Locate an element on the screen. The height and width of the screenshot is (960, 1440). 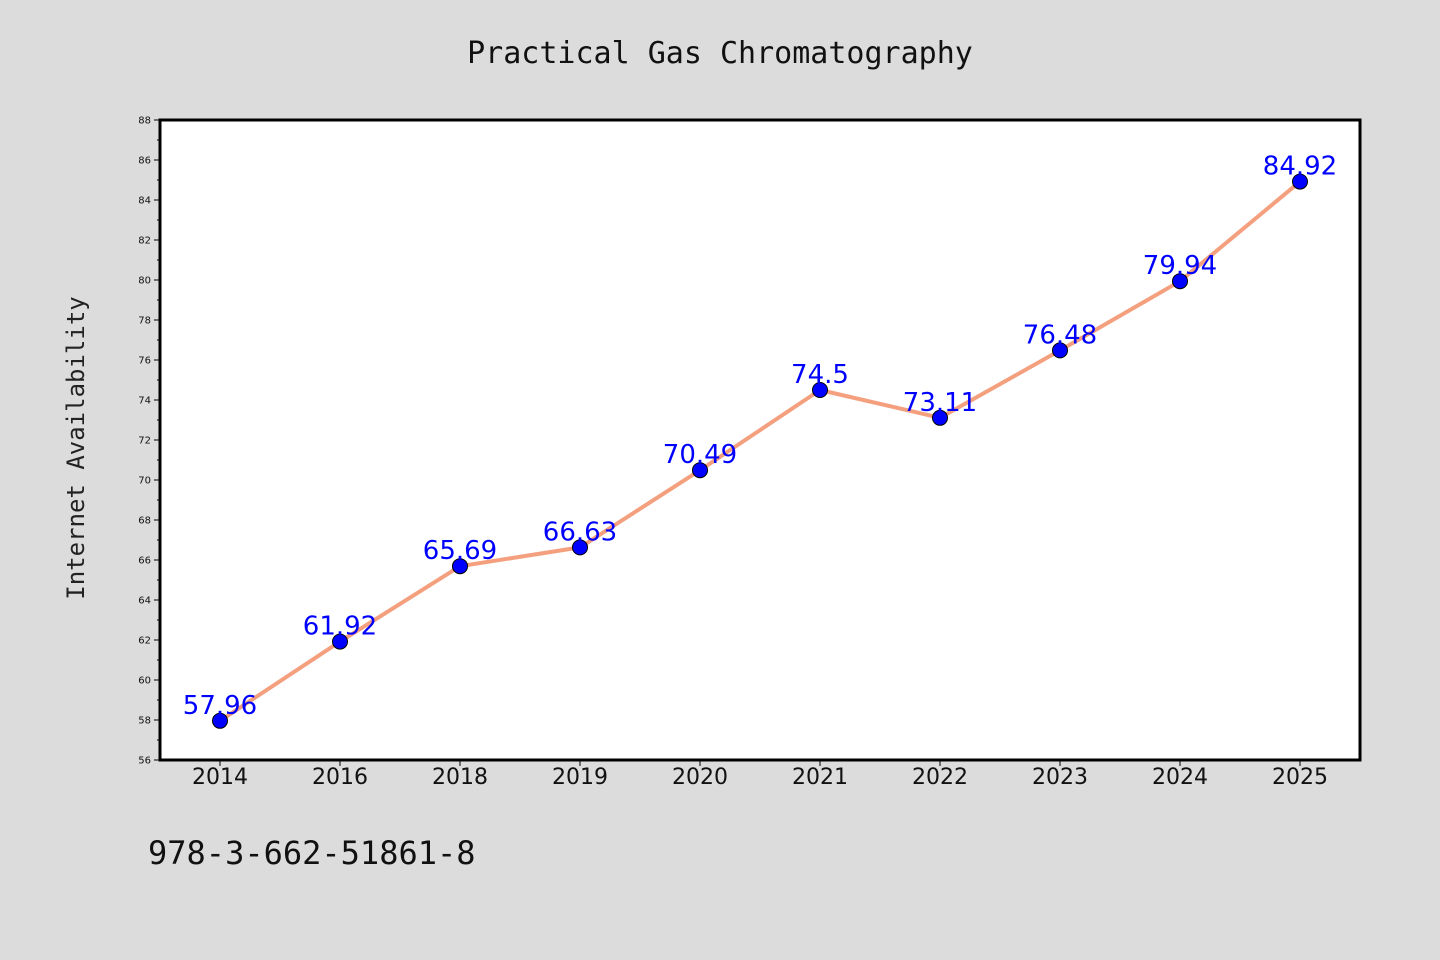
x-tick-label: 2023 is located at coordinates (1060, 777).